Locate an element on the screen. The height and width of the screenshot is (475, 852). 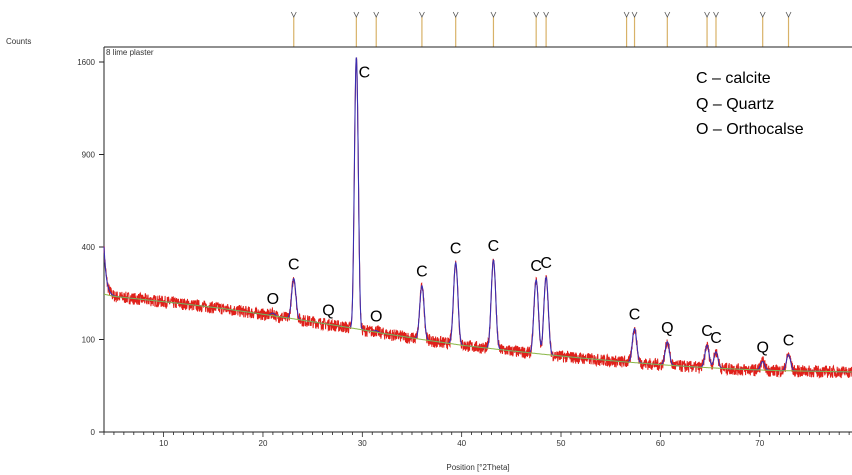
legend-entry-calcite: C – calcite is located at coordinates (733, 78).